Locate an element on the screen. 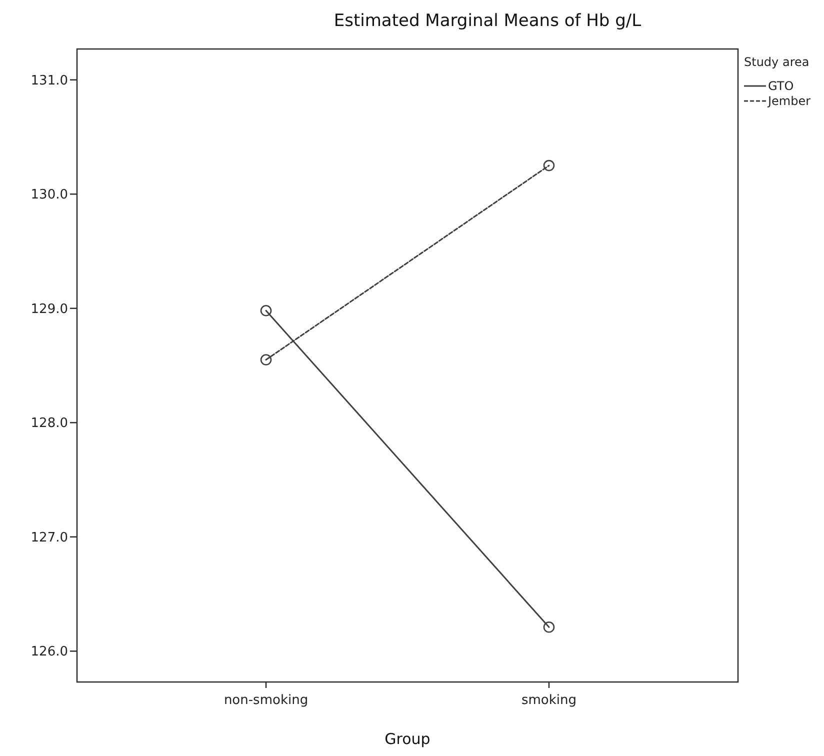  chart-title: Estimated Marginal Means of Hb g/L is located at coordinates (488, 21).